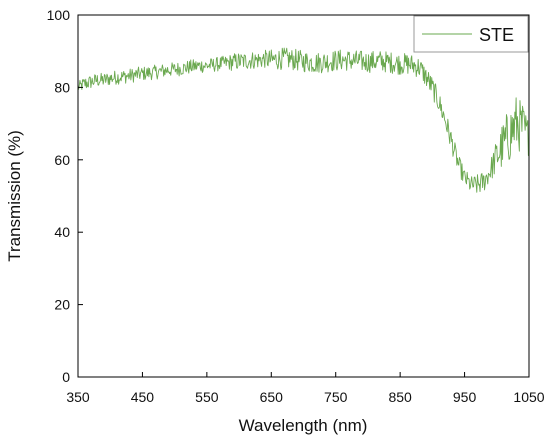 Image resolution: width=550 pixels, height=440 pixels. I want to click on y-axis-ticks: 0 20 40 60 80 100, so click(65, 196).